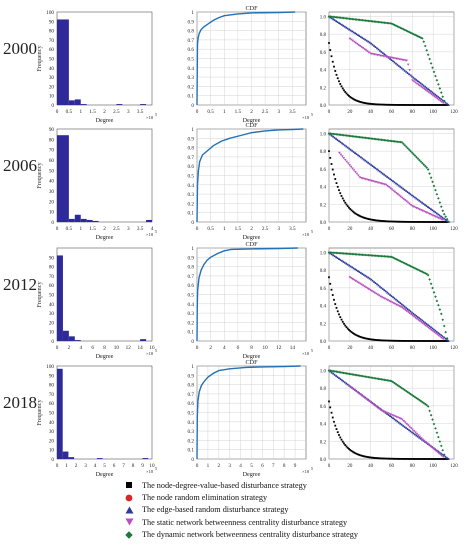 This screenshot has height=550, width=466. Describe the element at coordinates (129, 348) in the screenshot. I see `x-tick-label: 12` at that location.